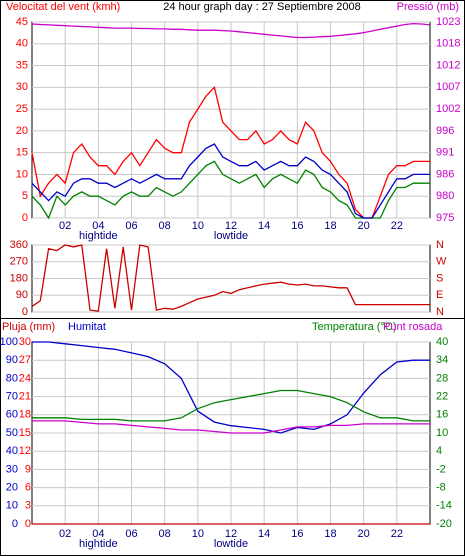  I want to click on y-tick-label: 9, so click(28, 469).